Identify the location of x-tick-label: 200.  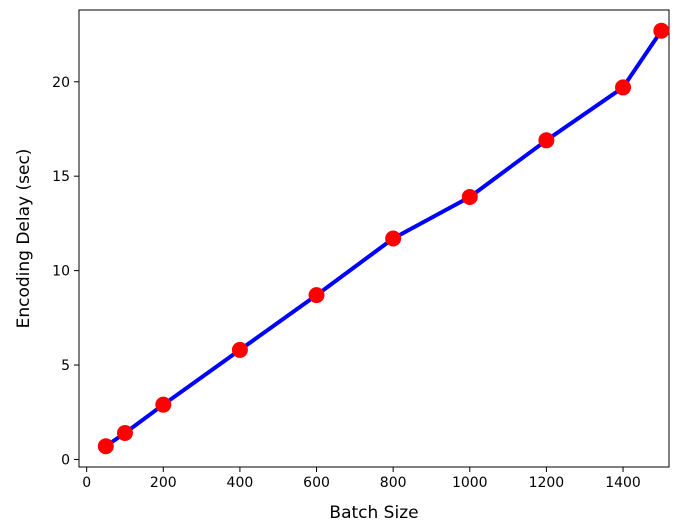
(163, 483).